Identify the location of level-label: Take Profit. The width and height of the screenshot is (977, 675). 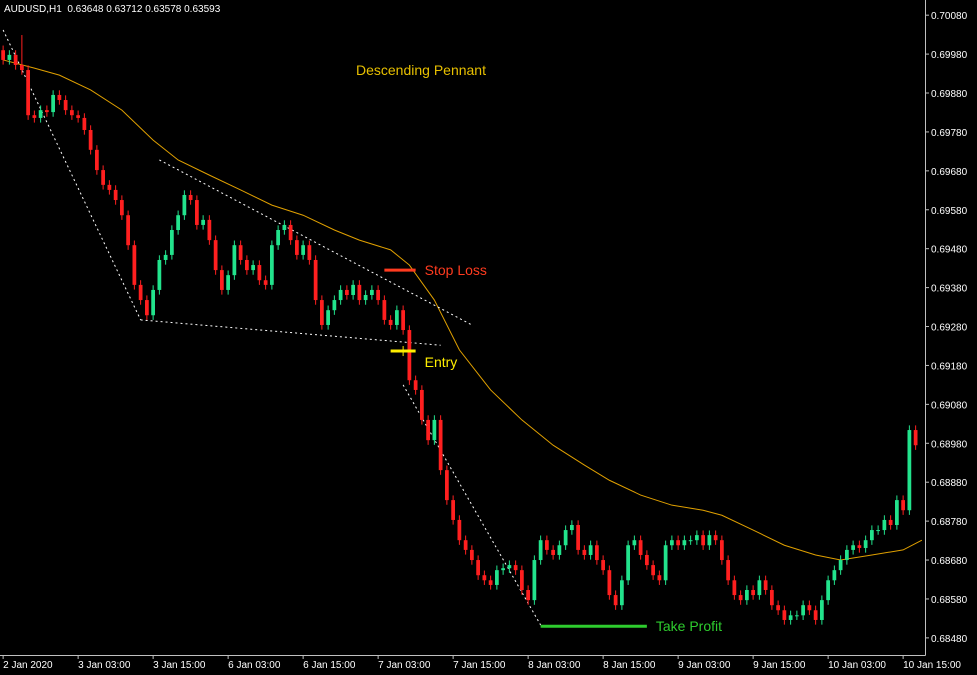
(689, 626).